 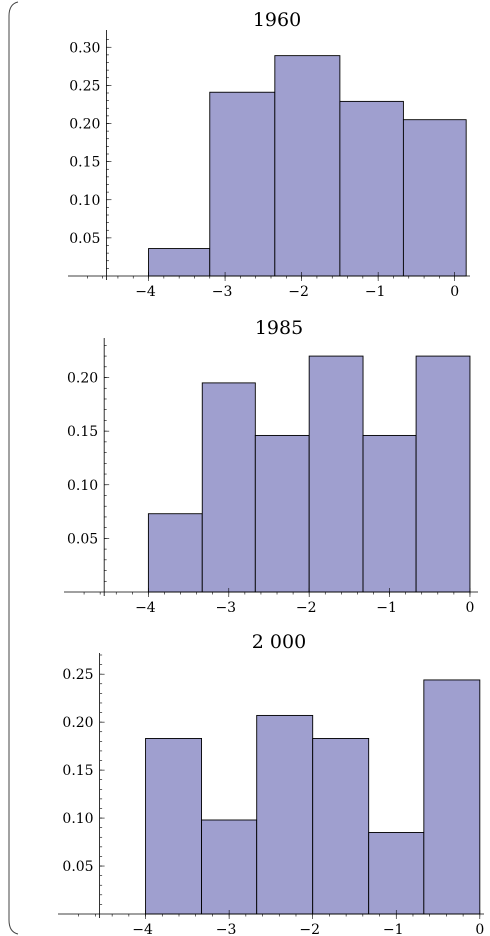 I want to click on panel-title: 1960, so click(x=277, y=20).